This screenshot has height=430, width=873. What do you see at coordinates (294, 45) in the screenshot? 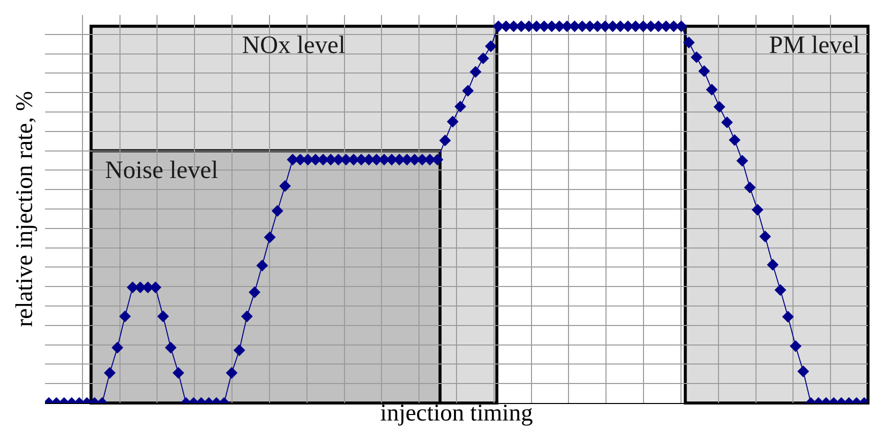
I see `annotation: NOx level` at bounding box center [294, 45].